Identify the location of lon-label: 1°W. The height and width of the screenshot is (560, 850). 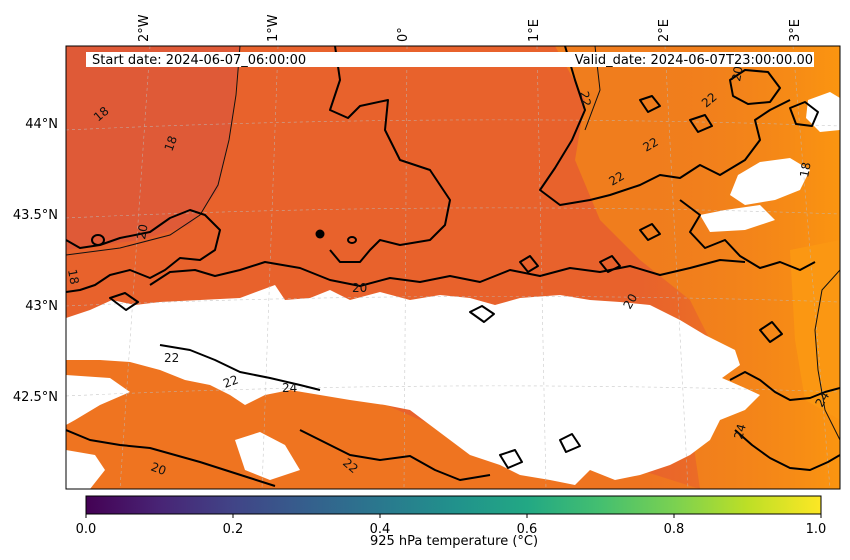
(273, 28).